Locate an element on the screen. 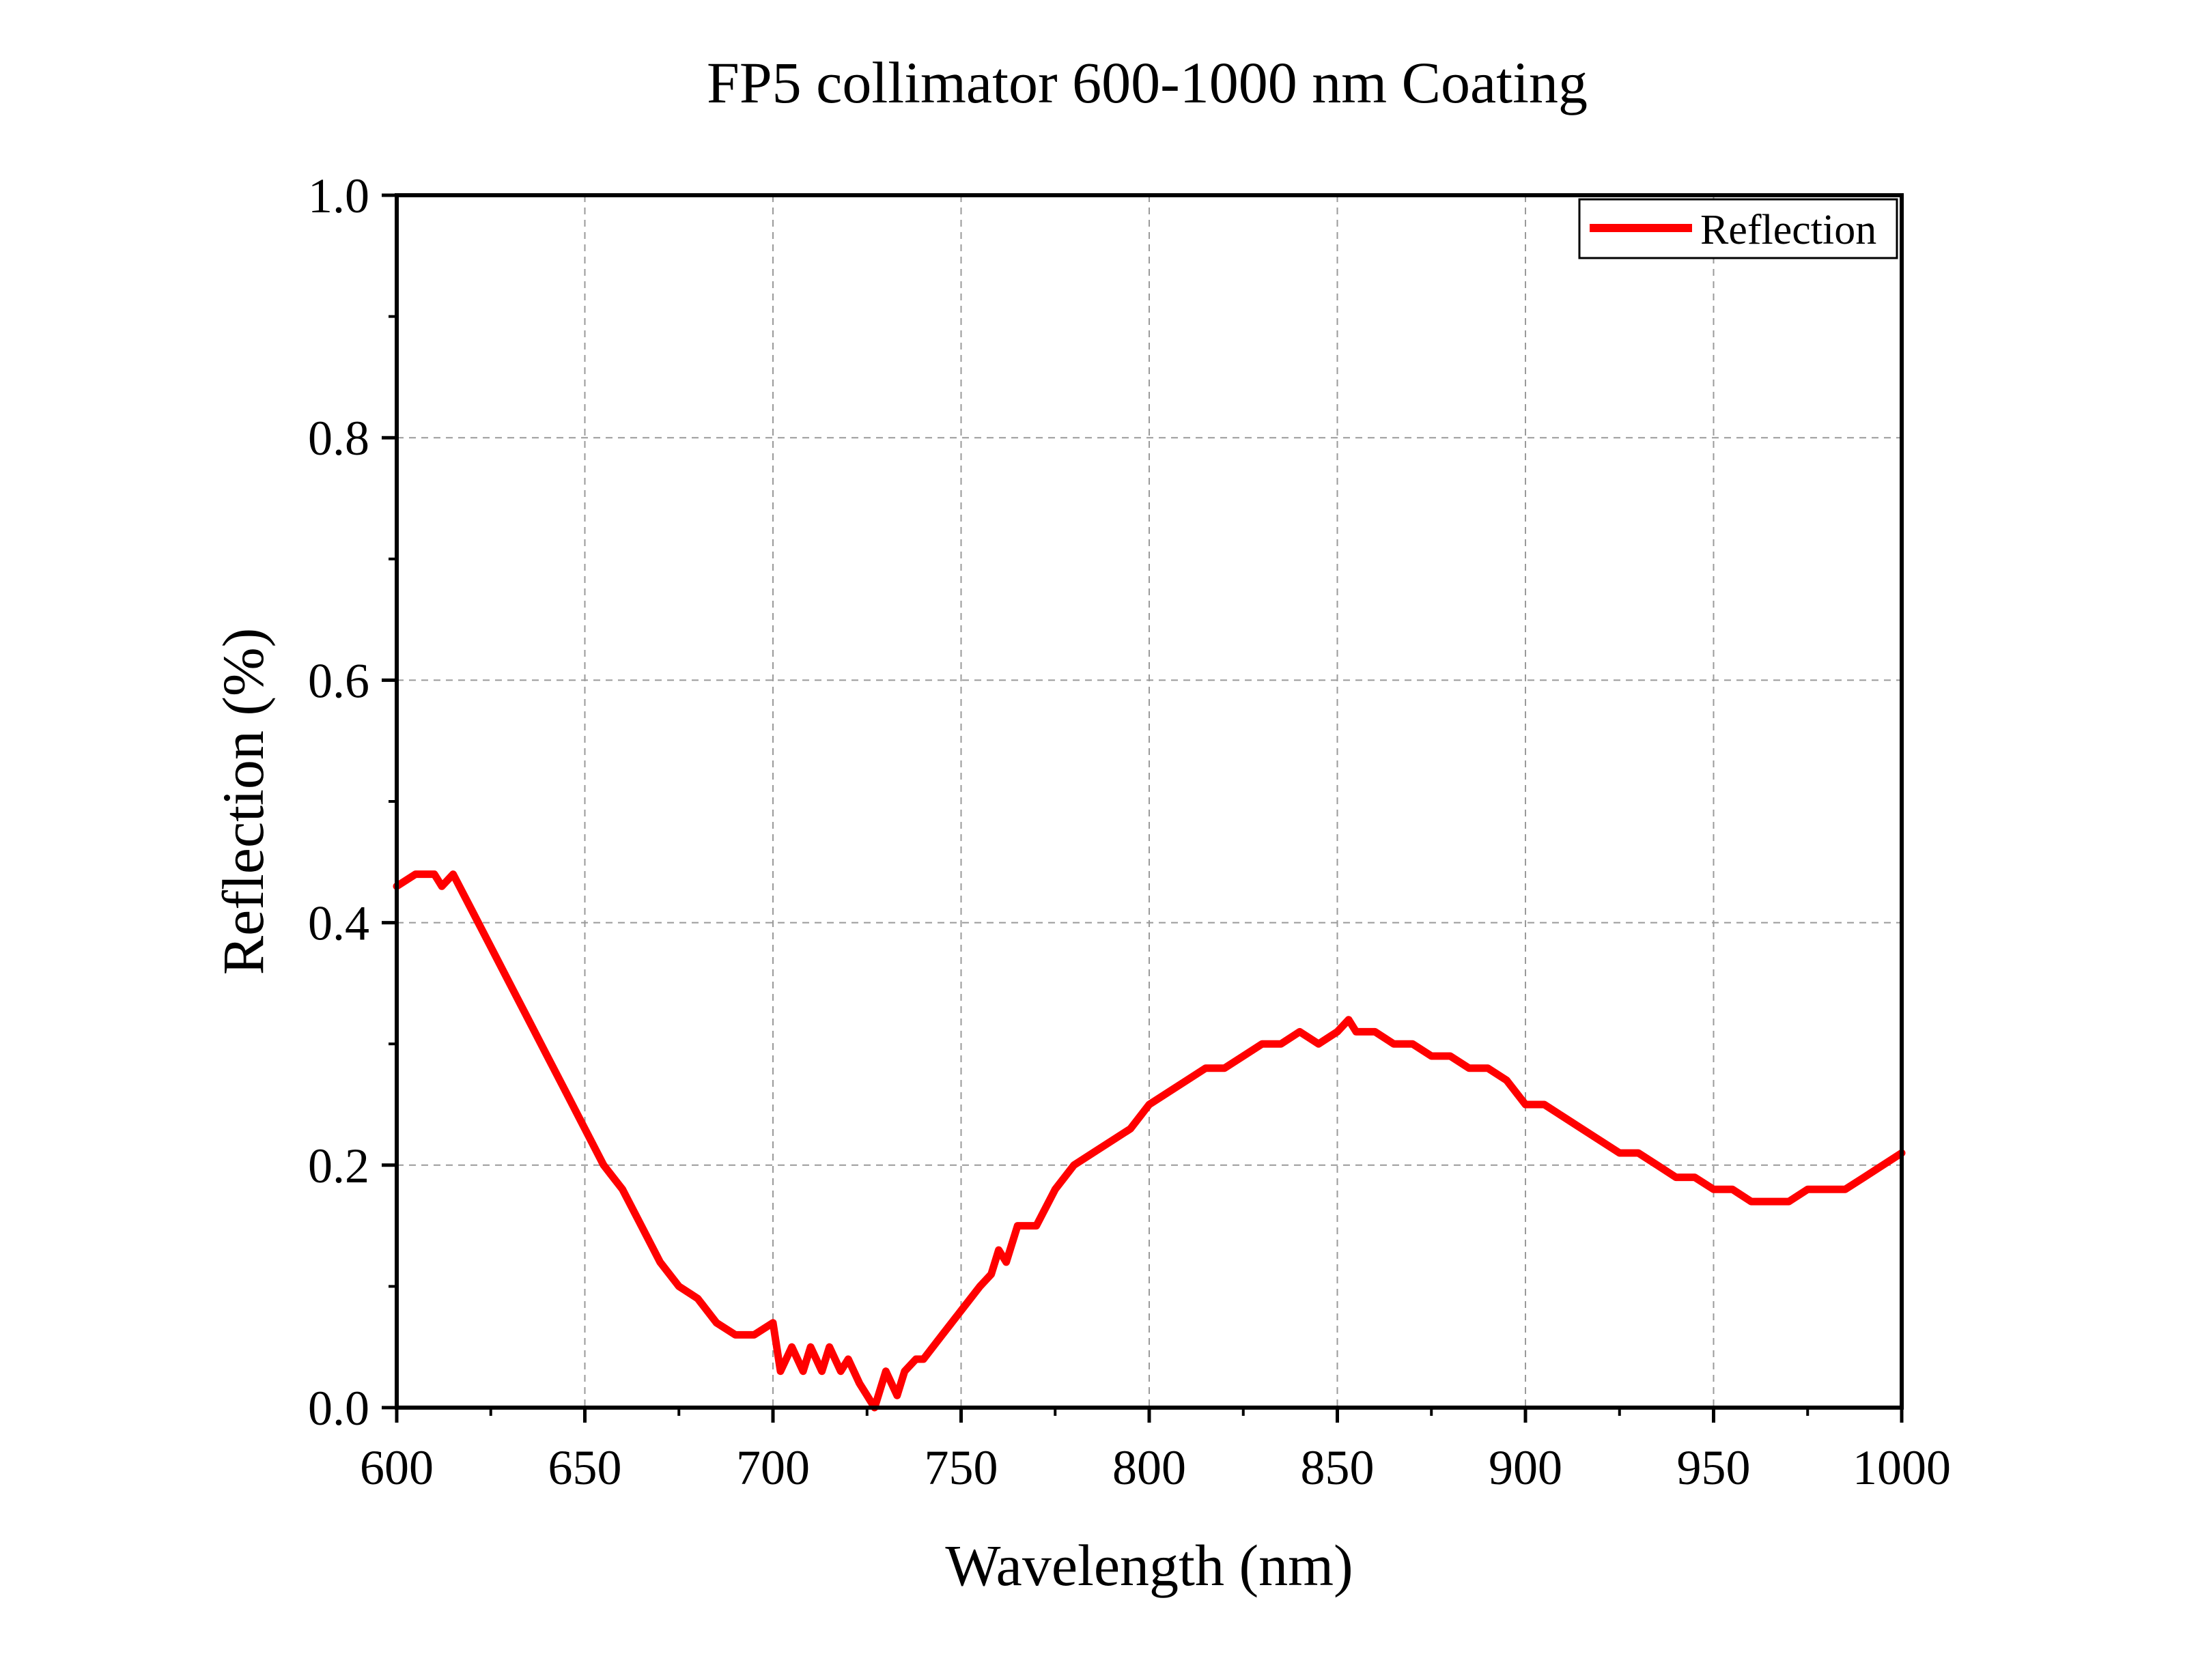 The height and width of the screenshot is (1680, 2196). y-tick-label: 0.8 is located at coordinates (339, 438).